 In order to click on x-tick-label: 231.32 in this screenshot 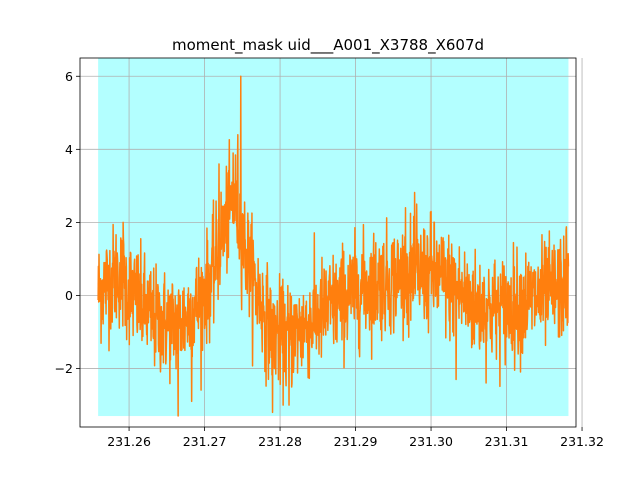, I will do `click(582, 441)`.